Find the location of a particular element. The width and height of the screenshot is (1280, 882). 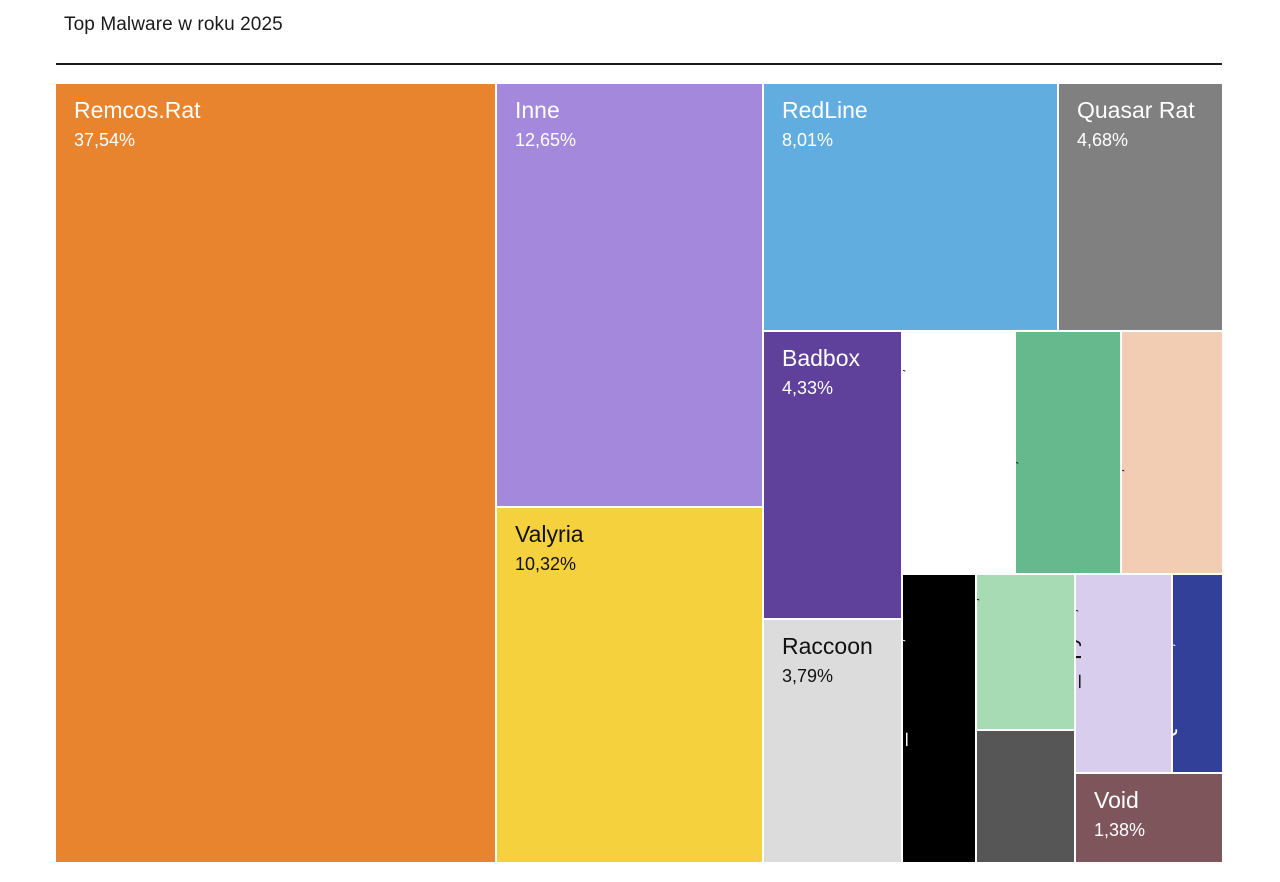

tile-label: Mirai is located at coordinates (1124, 520).